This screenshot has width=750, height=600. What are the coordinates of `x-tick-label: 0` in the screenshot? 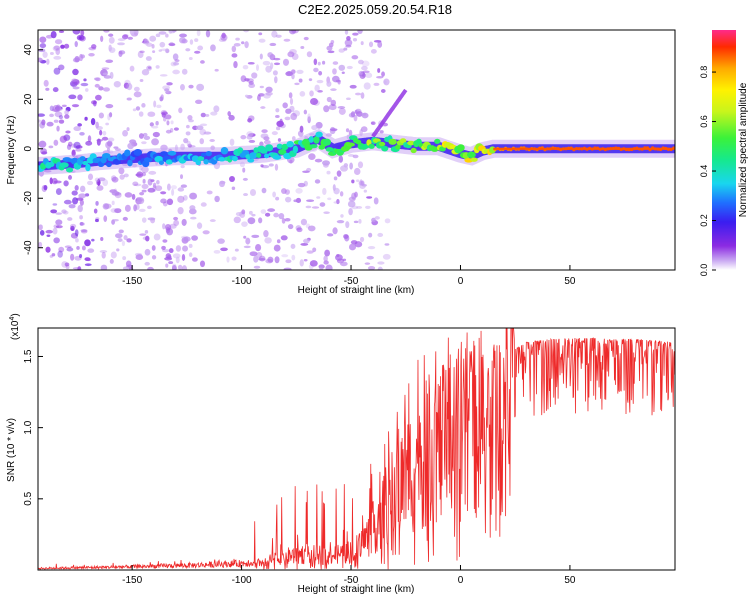 It's located at (461, 281).